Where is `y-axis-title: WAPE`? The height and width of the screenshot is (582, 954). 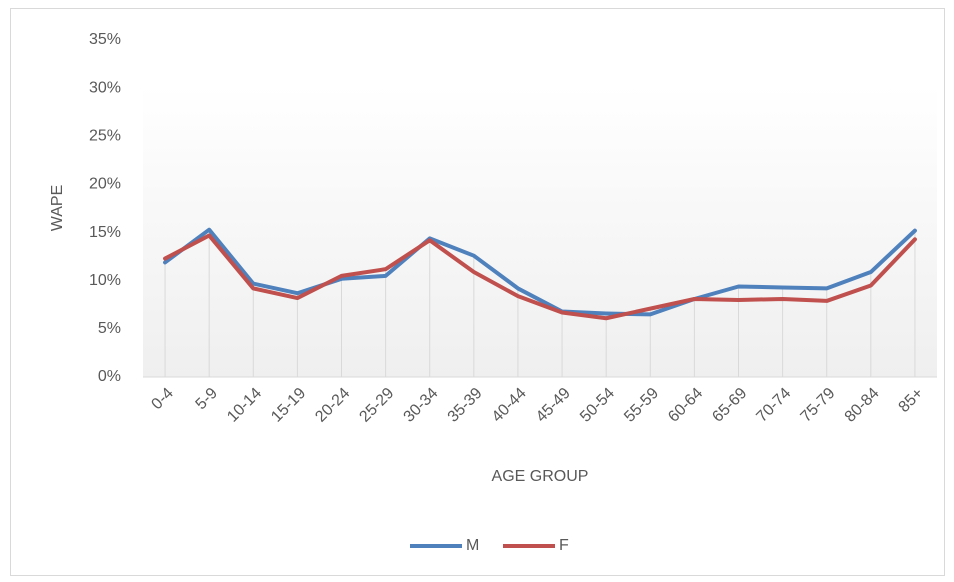
y-axis-title: WAPE is located at coordinates (57, 208).